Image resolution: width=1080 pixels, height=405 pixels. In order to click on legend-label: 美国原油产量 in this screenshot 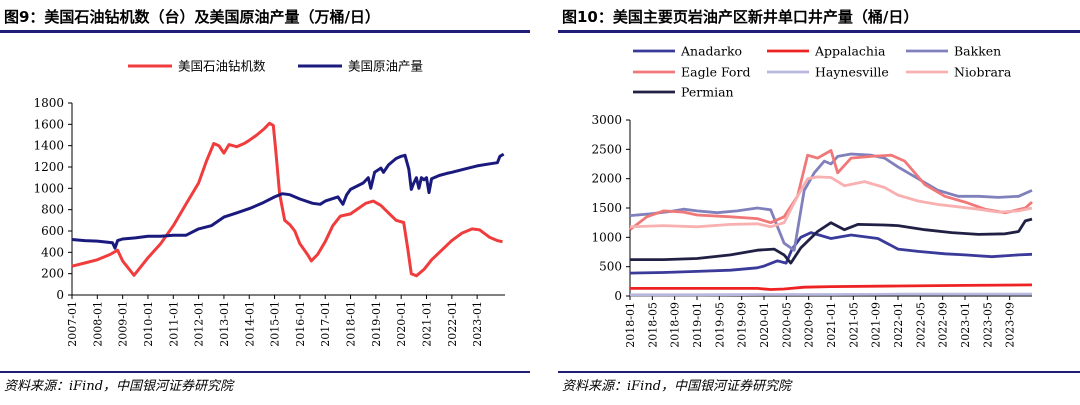, I will do `click(385, 66)`.